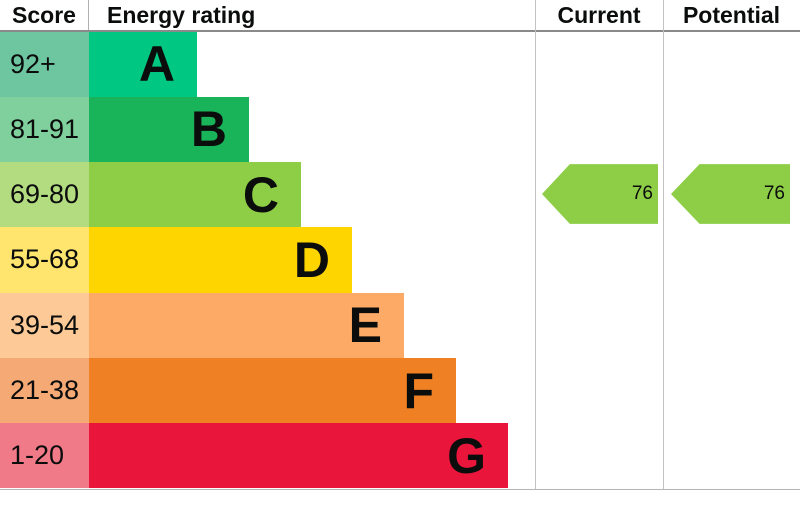  What do you see at coordinates (44, 195) in the screenshot?
I see `score-range-c: 69-80` at bounding box center [44, 195].